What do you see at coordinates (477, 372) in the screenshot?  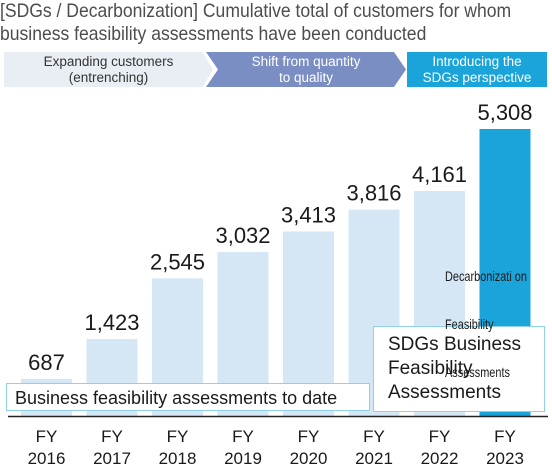 I see `decarb-line-3: Assessments` at bounding box center [477, 372].